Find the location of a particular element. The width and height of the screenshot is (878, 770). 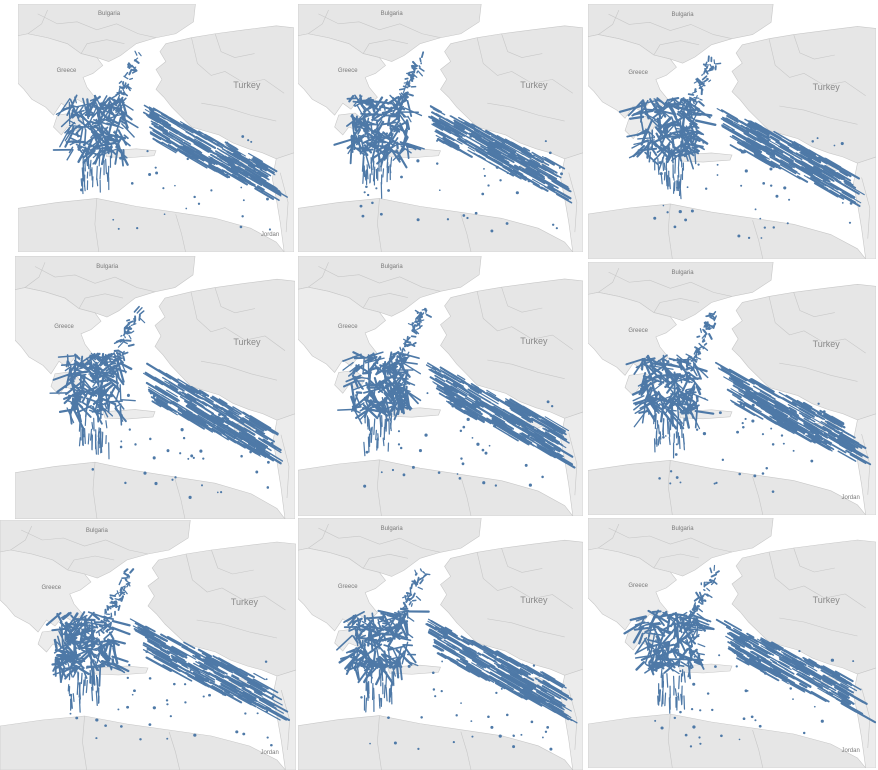

map-panel-5: Bulgaria Greece Turkey is located at coordinates (440, 386).